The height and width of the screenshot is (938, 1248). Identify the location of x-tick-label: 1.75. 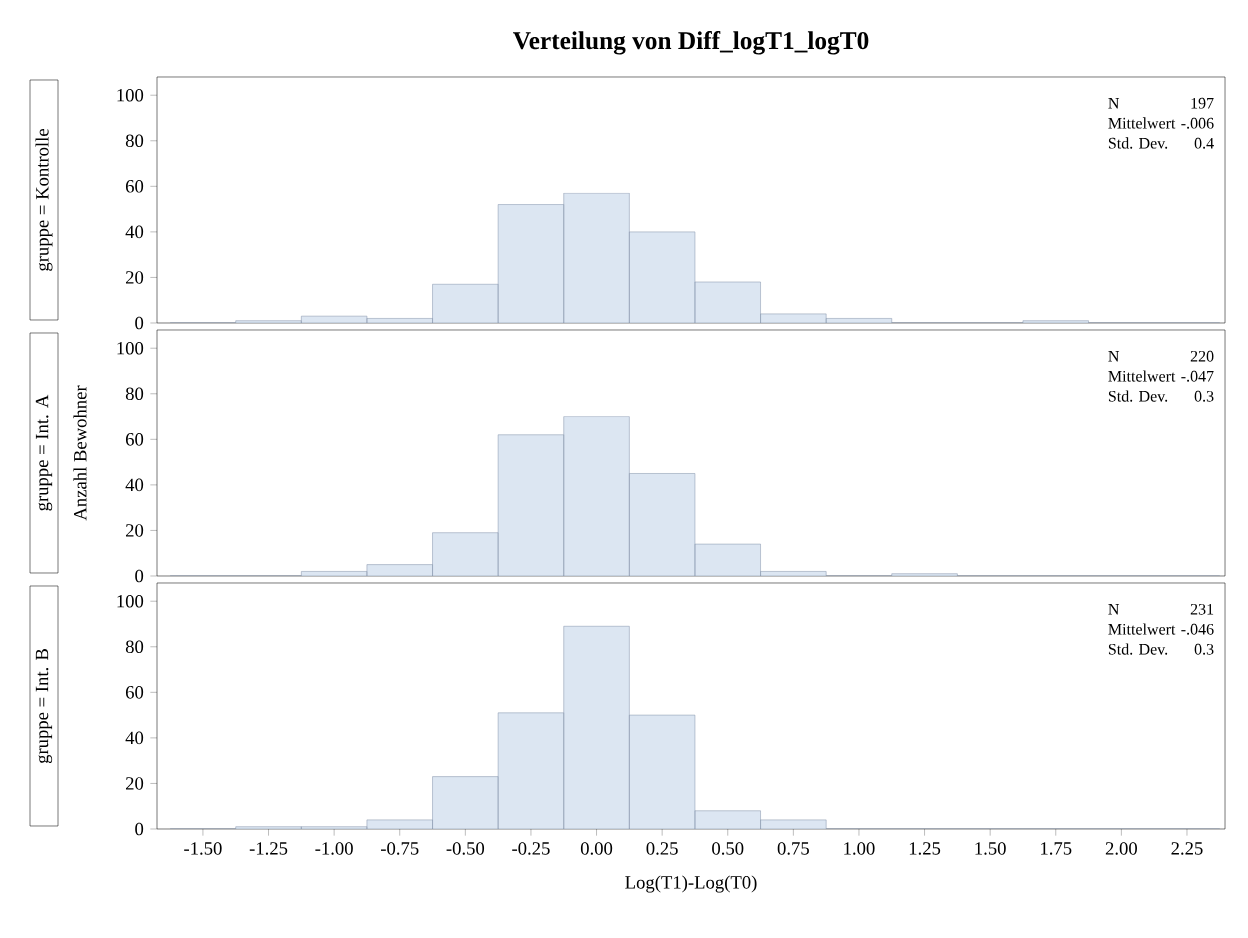
(1056, 848).